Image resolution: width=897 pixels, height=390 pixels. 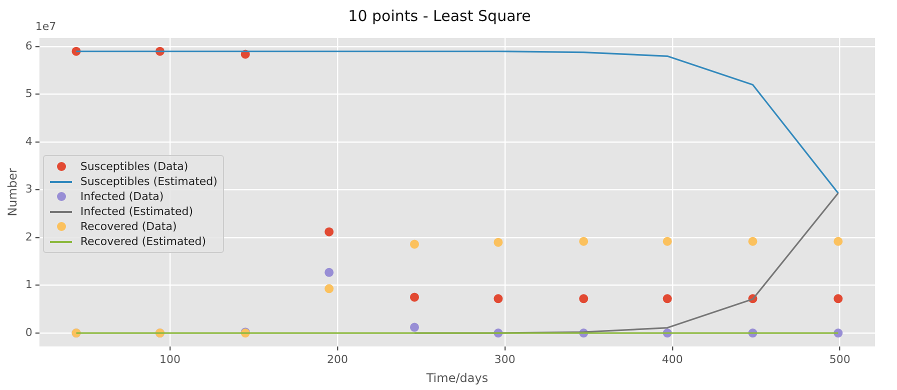 What do you see at coordinates (28, 141) in the screenshot?
I see `y-tick-label: 4` at bounding box center [28, 141].